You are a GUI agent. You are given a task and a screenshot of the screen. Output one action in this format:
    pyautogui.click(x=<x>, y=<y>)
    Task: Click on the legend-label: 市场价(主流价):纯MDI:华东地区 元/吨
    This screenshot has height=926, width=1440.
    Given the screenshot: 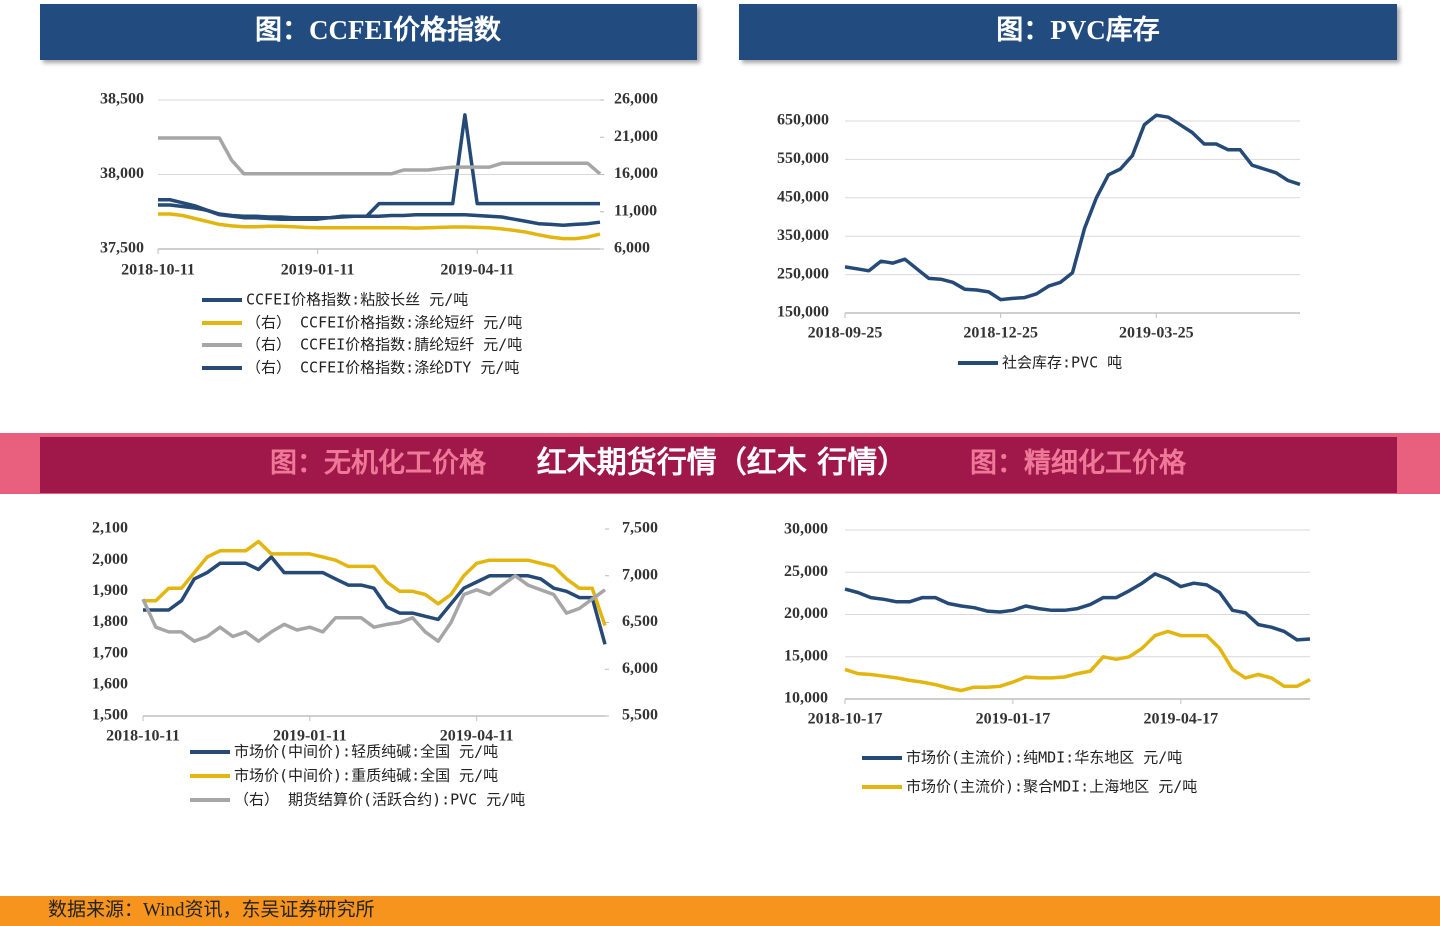 What is the action you would take?
    pyautogui.click(x=1044, y=758)
    